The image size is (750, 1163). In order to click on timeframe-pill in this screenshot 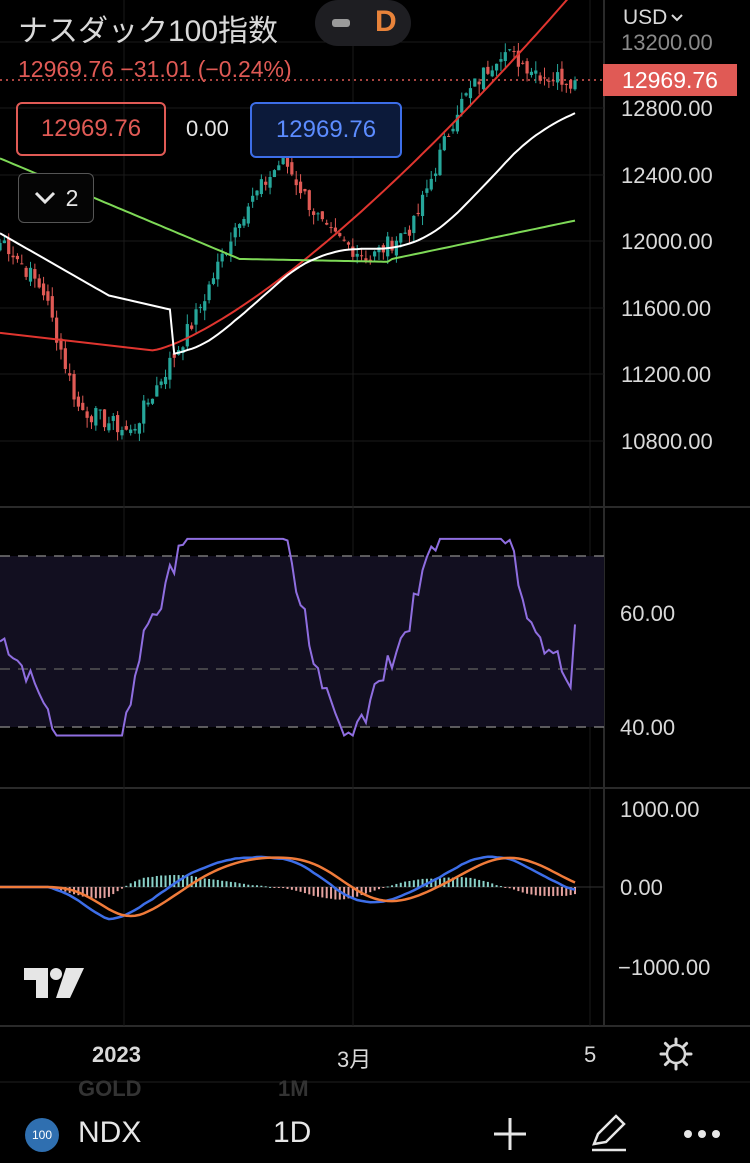, I will do `click(363, 23)`.